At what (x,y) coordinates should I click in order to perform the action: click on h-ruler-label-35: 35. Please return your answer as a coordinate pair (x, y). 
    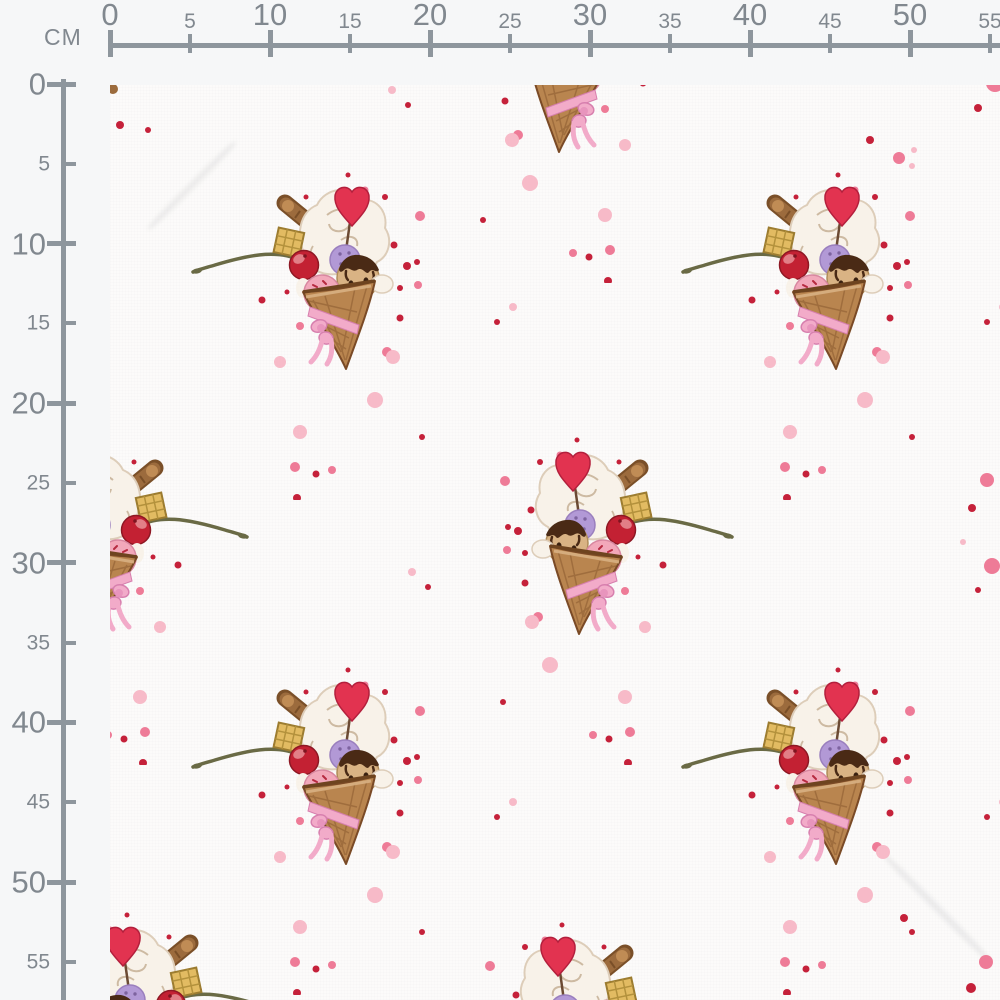
    Looking at the image, I should click on (670, 21).